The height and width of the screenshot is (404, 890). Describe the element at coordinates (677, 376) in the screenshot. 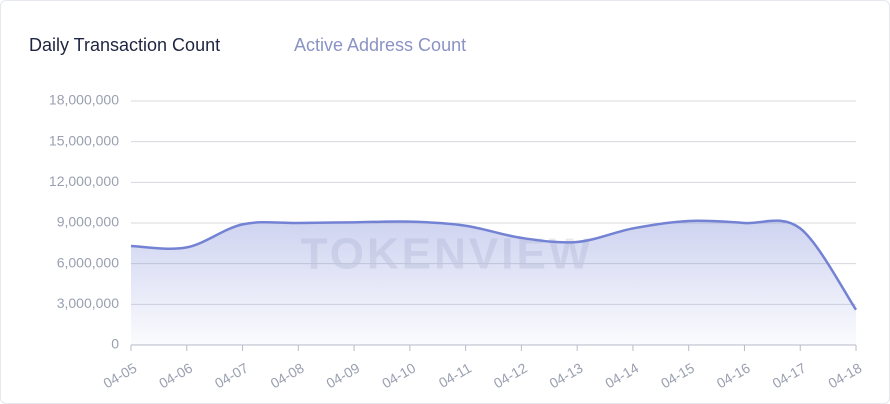

I see `x-tick-label: 04-15` at that location.